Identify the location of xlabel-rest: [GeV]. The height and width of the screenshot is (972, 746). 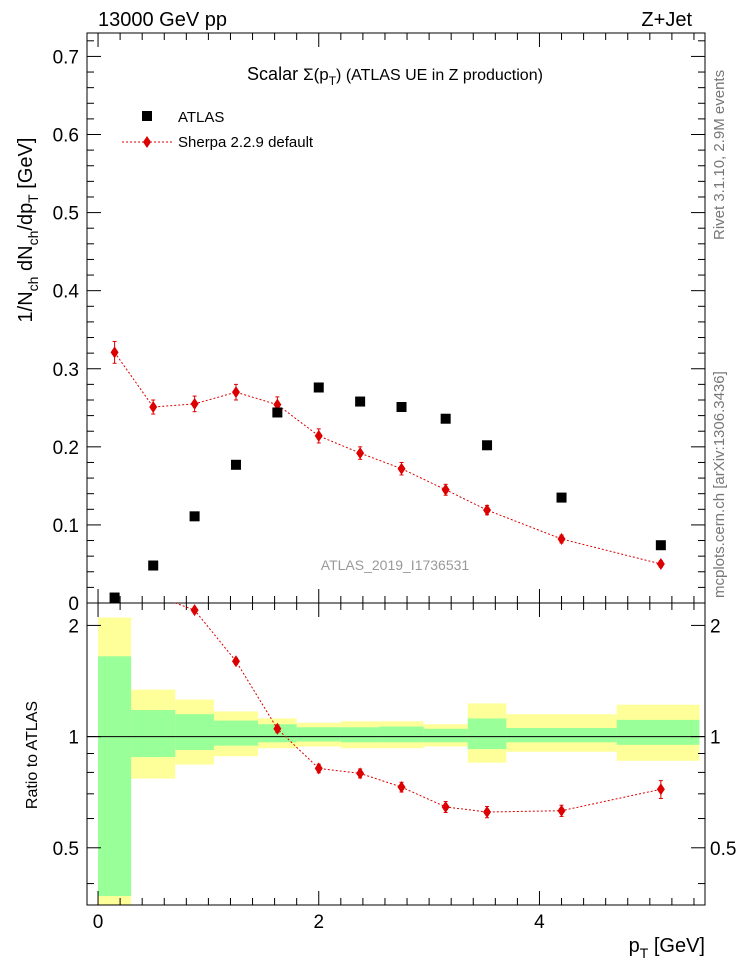
(676, 946).